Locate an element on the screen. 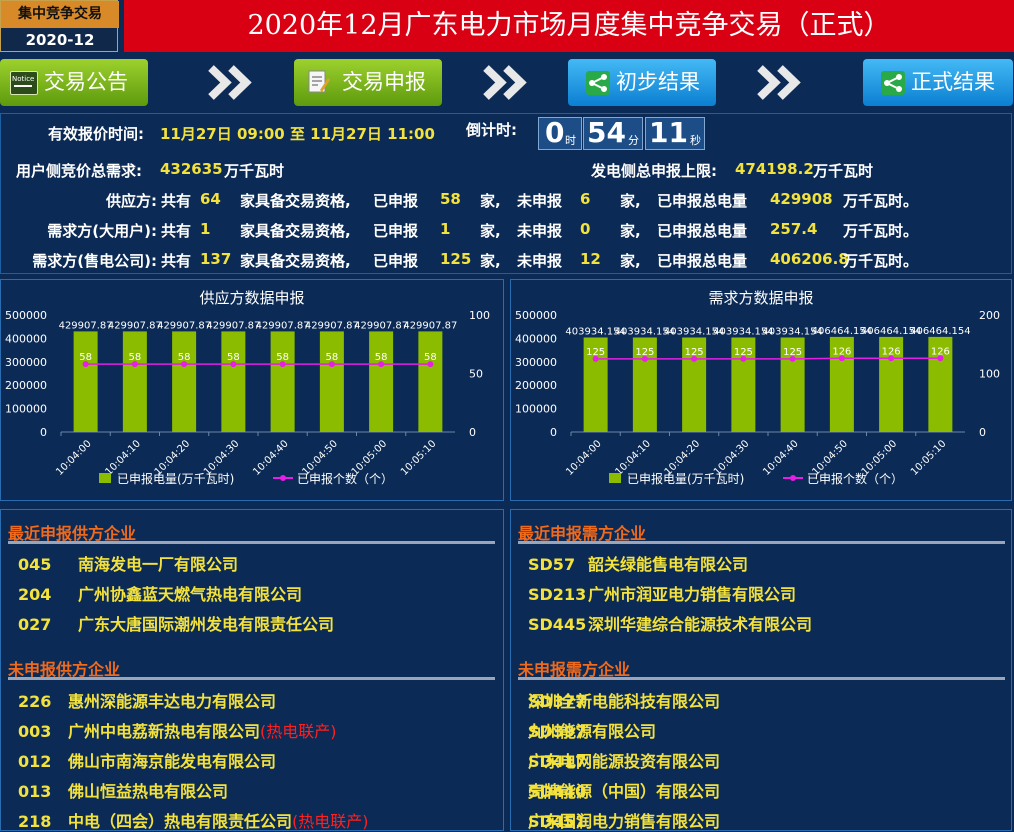 This screenshot has width=1014, height=832. countdown-label: 倒计时: is located at coordinates (491, 130).